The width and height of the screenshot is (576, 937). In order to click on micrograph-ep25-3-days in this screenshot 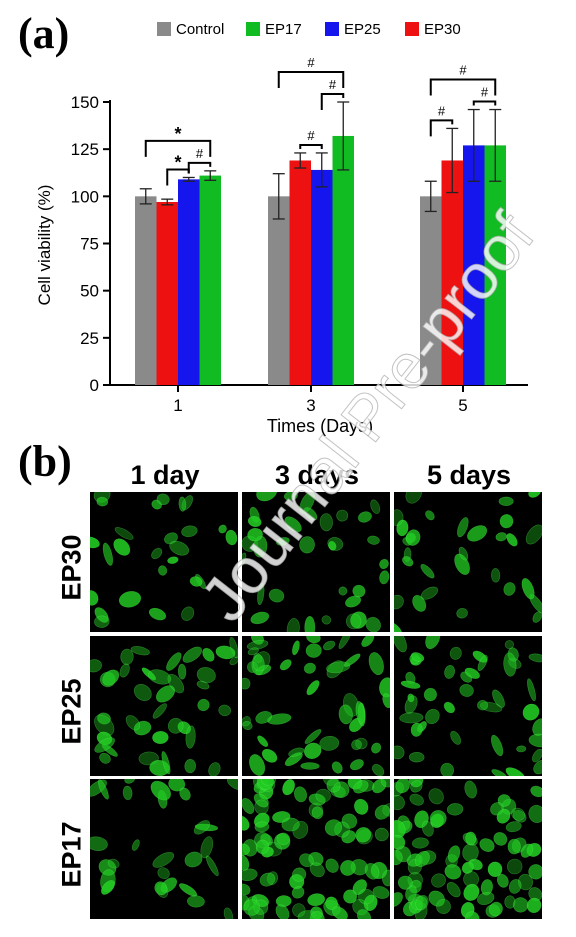, I will do `click(316, 706)`.